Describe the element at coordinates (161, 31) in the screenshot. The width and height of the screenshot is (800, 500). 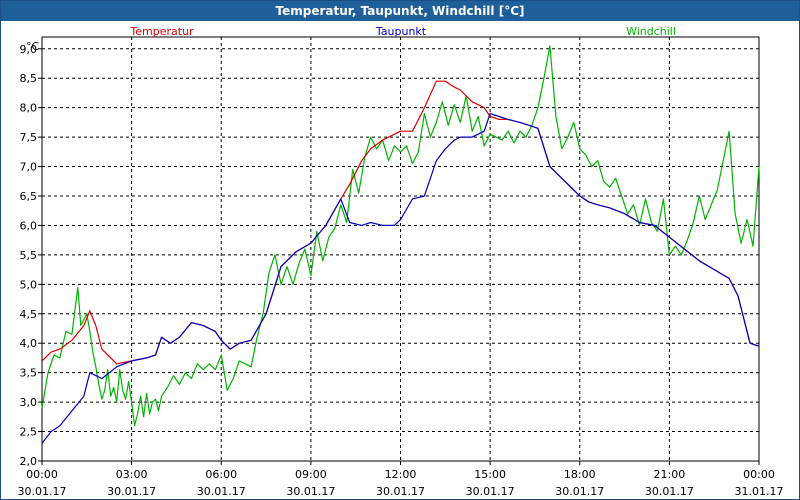
I see `legend-entry-temperatur: Temperatur` at that location.